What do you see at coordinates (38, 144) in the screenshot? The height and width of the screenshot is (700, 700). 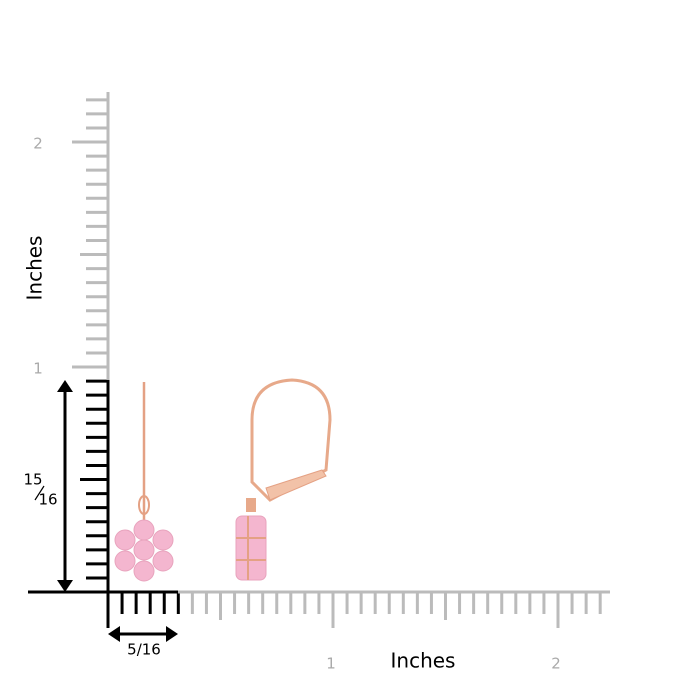 I see `y-tick-label: 2` at bounding box center [38, 144].